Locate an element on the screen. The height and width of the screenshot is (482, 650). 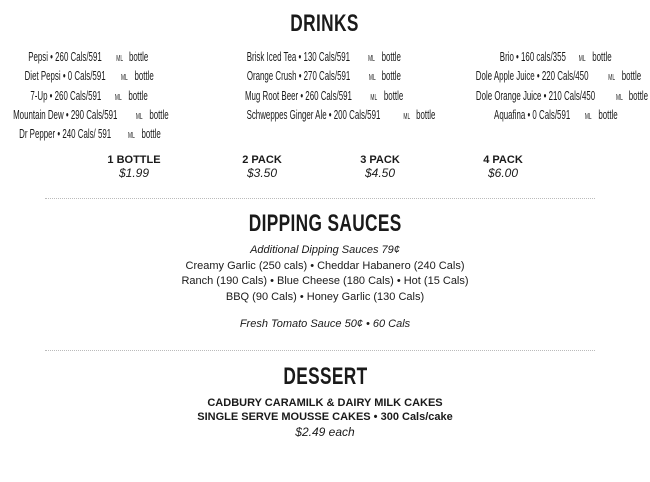
price-label: 1 BOTTLE is located at coordinates (134, 160).